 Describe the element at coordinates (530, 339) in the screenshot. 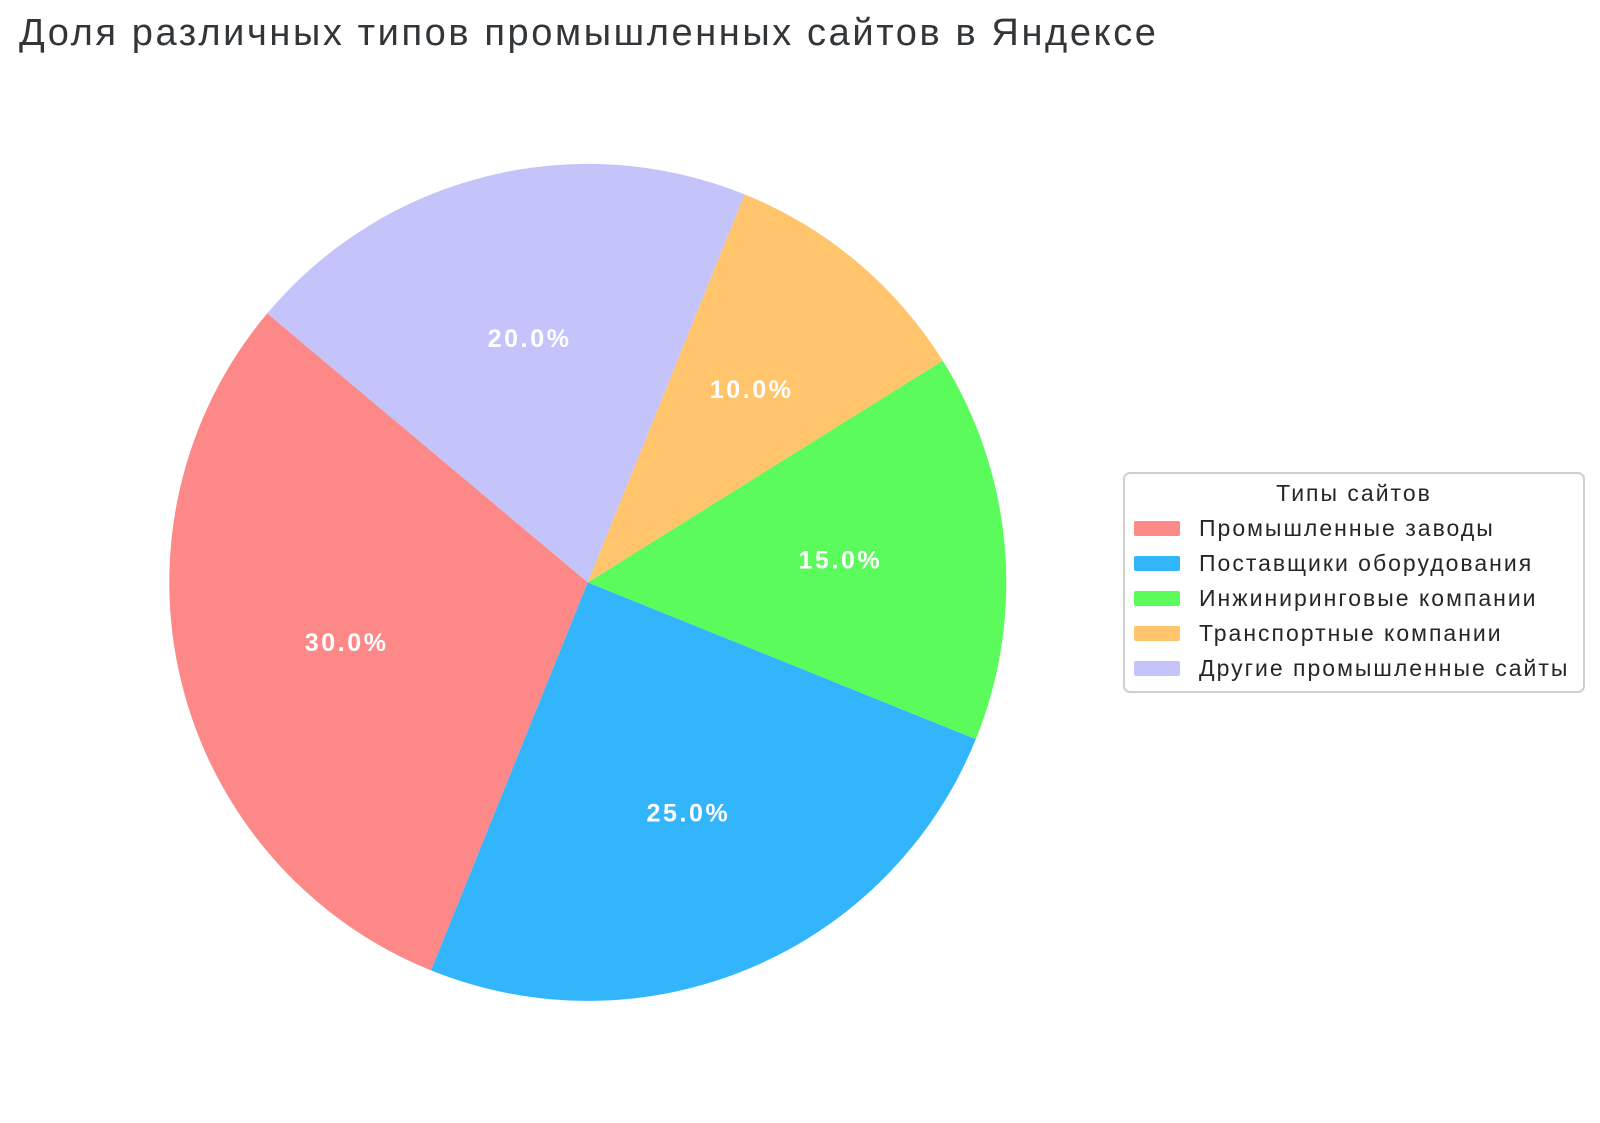

I see `svg-text: 20.0%` at that location.